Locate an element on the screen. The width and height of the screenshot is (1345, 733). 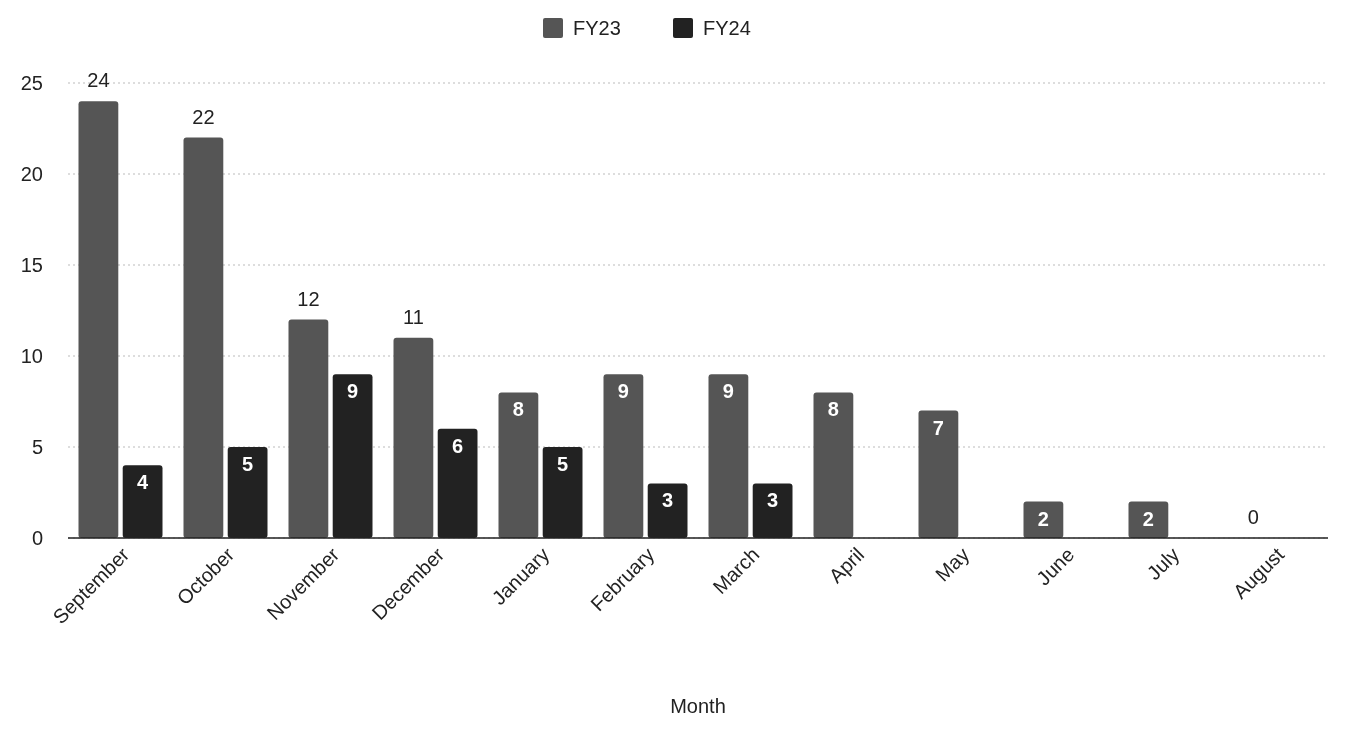
x-tick-label: July is located at coordinates (1163, 563).